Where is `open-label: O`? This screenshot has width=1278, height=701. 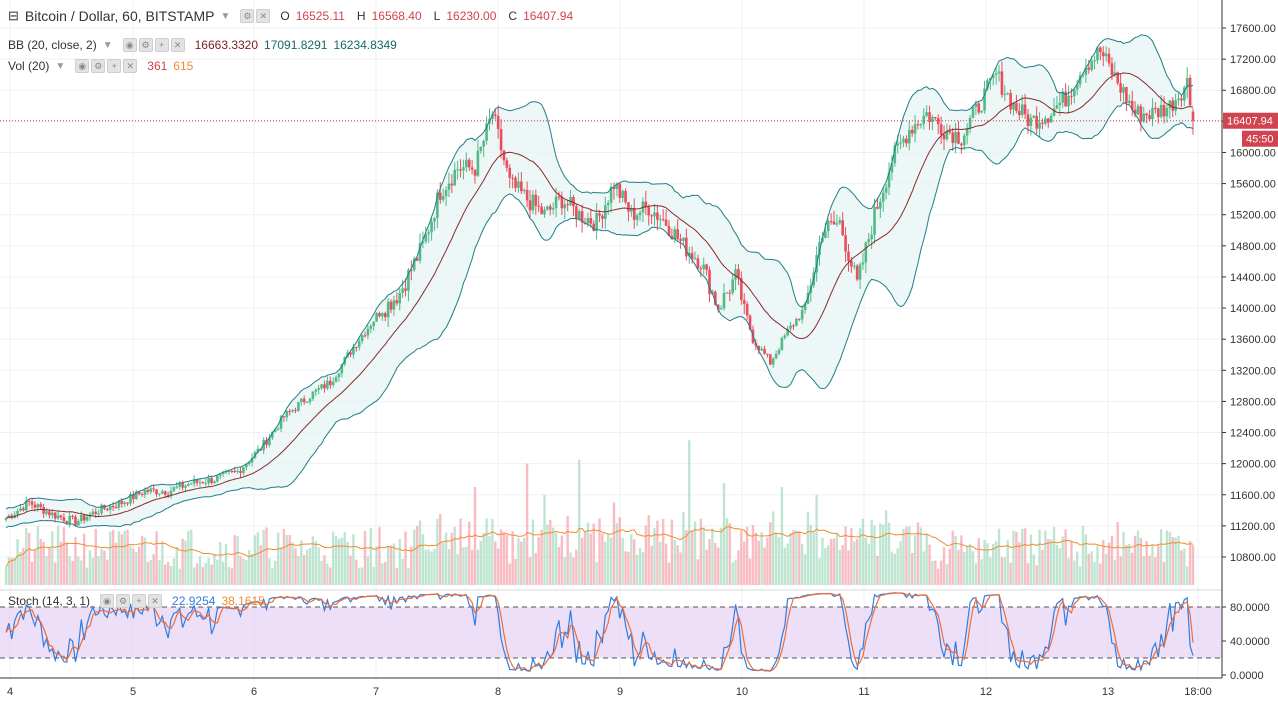
open-label: O is located at coordinates (285, 16).